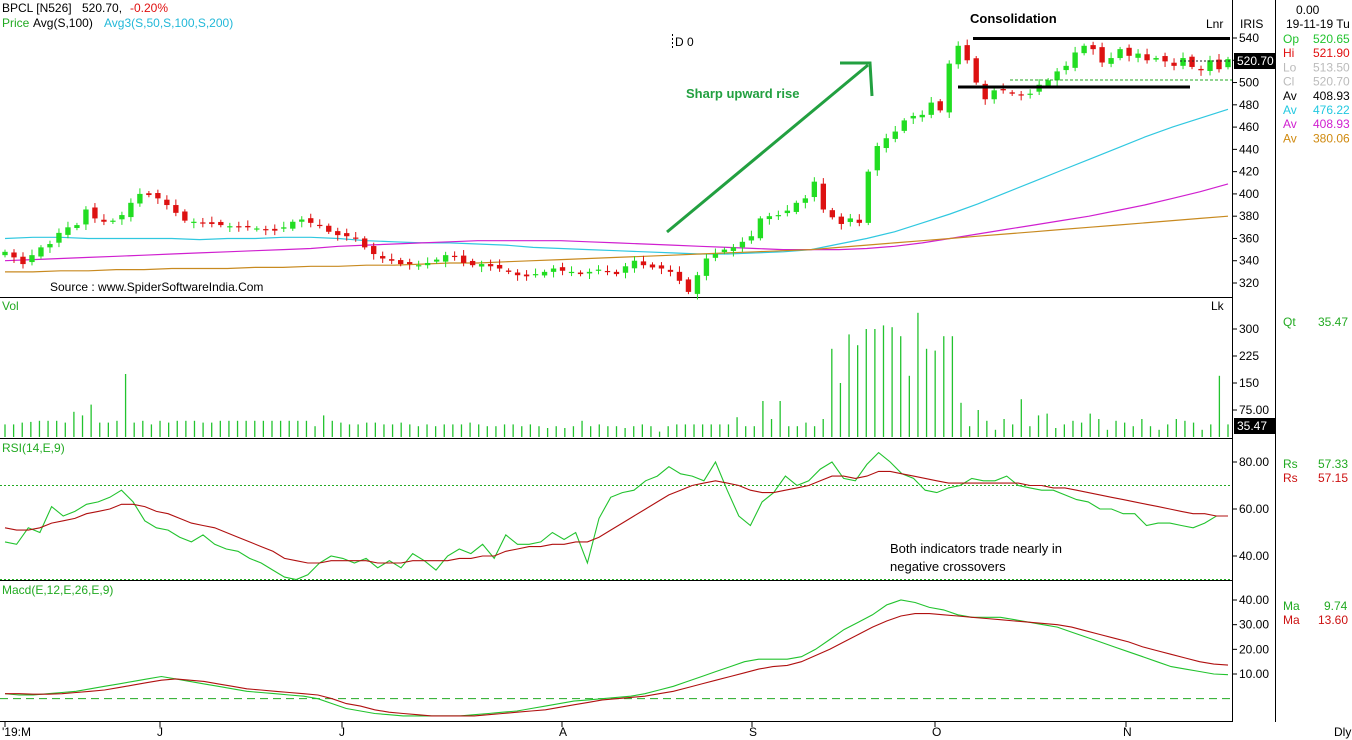 The height and width of the screenshot is (740, 1352). I want to click on rsi-label: RSI(14,E,9), so click(33, 448).